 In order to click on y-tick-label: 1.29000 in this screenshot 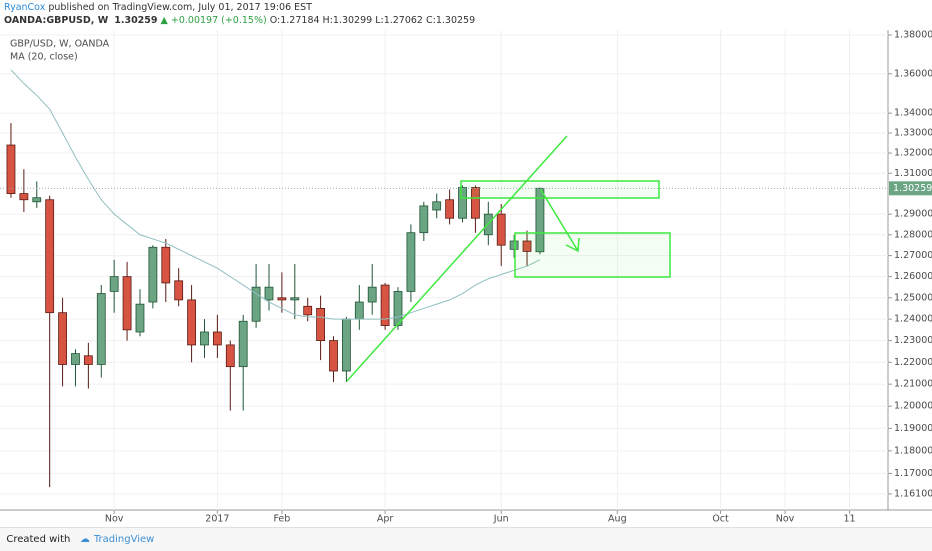, I will do `click(913, 214)`.